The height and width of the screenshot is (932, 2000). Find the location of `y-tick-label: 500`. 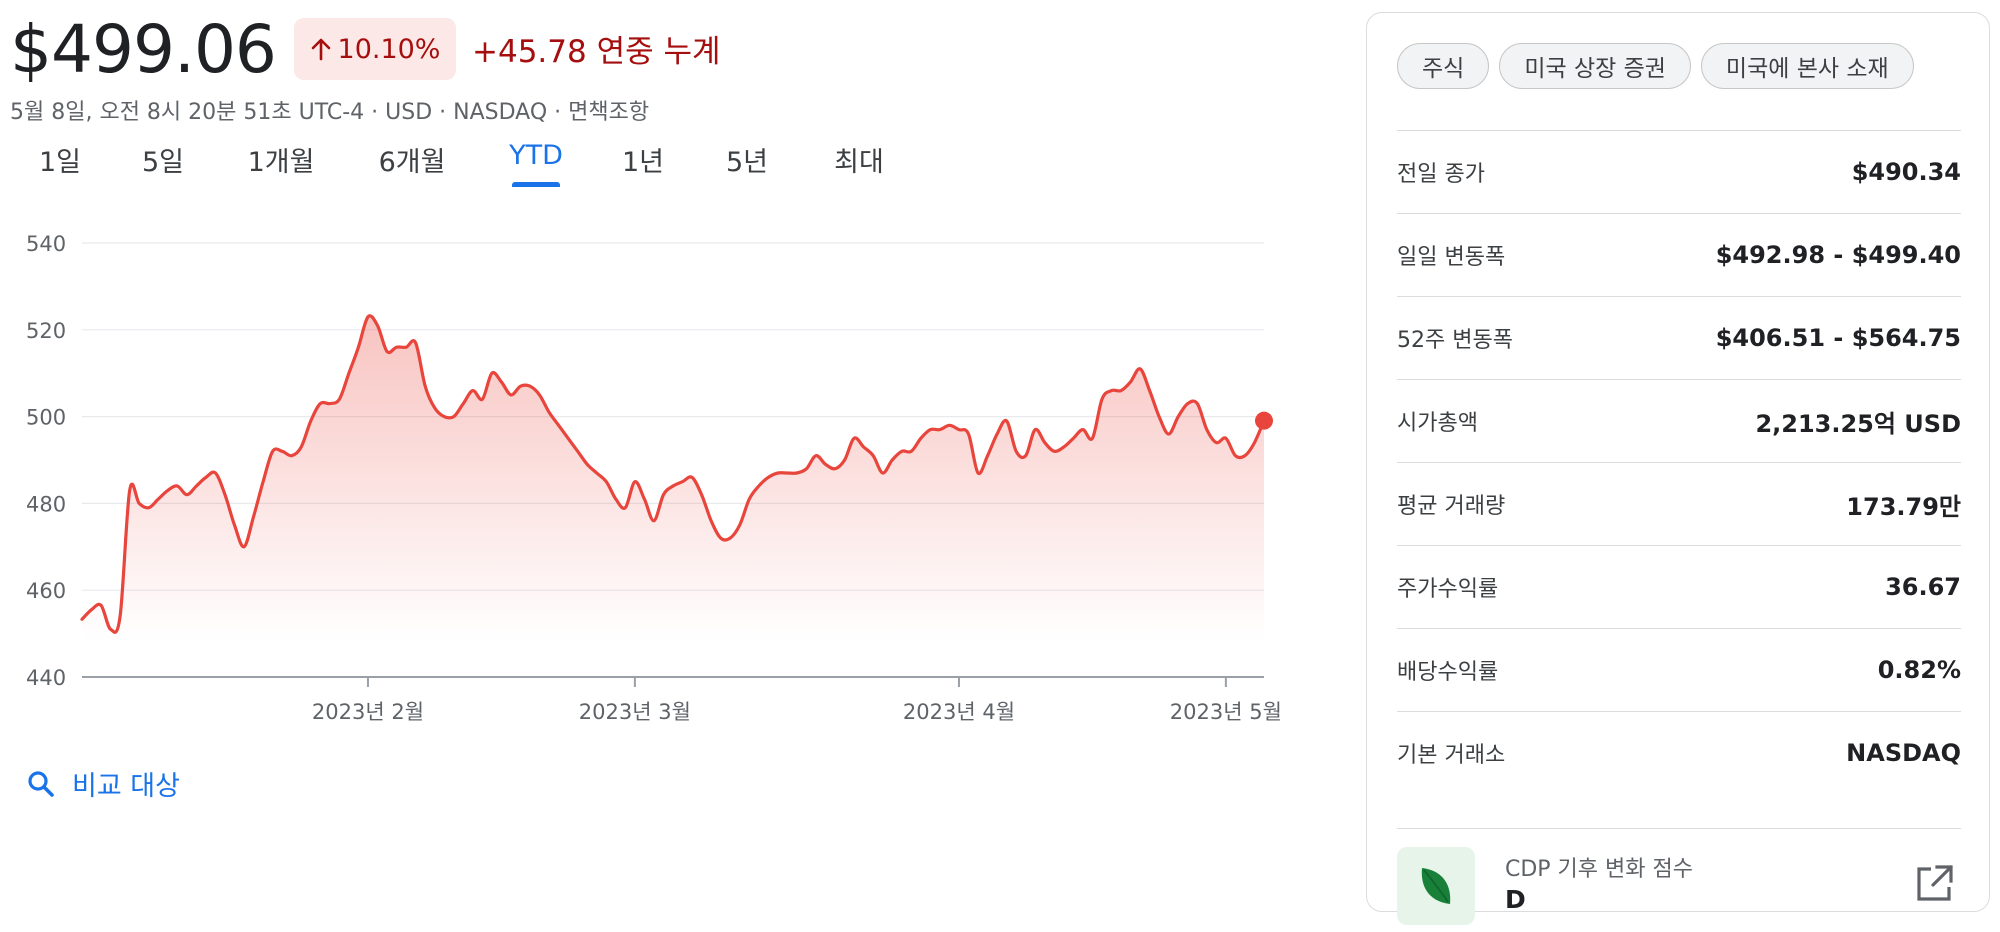

y-tick-label: 500 is located at coordinates (46, 418).